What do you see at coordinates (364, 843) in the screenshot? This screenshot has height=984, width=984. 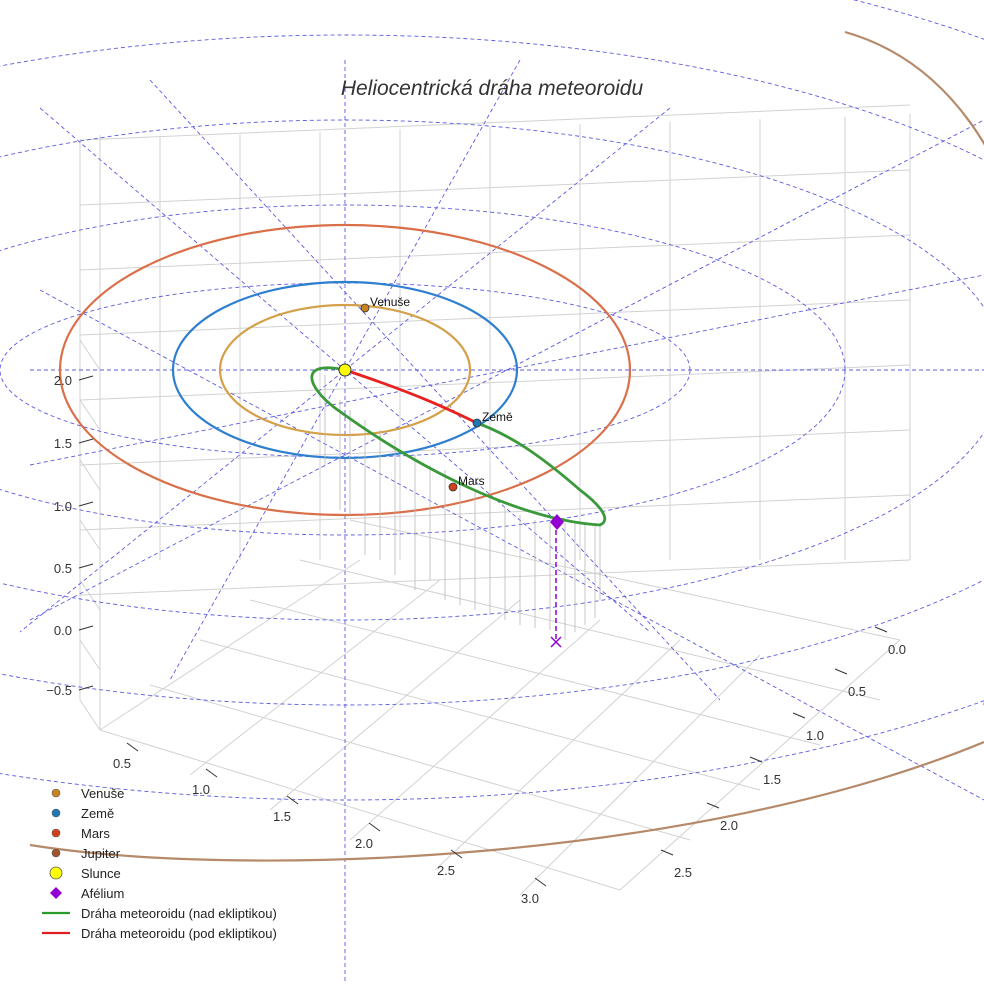 I see `x-tick-label: 2.0` at bounding box center [364, 843].